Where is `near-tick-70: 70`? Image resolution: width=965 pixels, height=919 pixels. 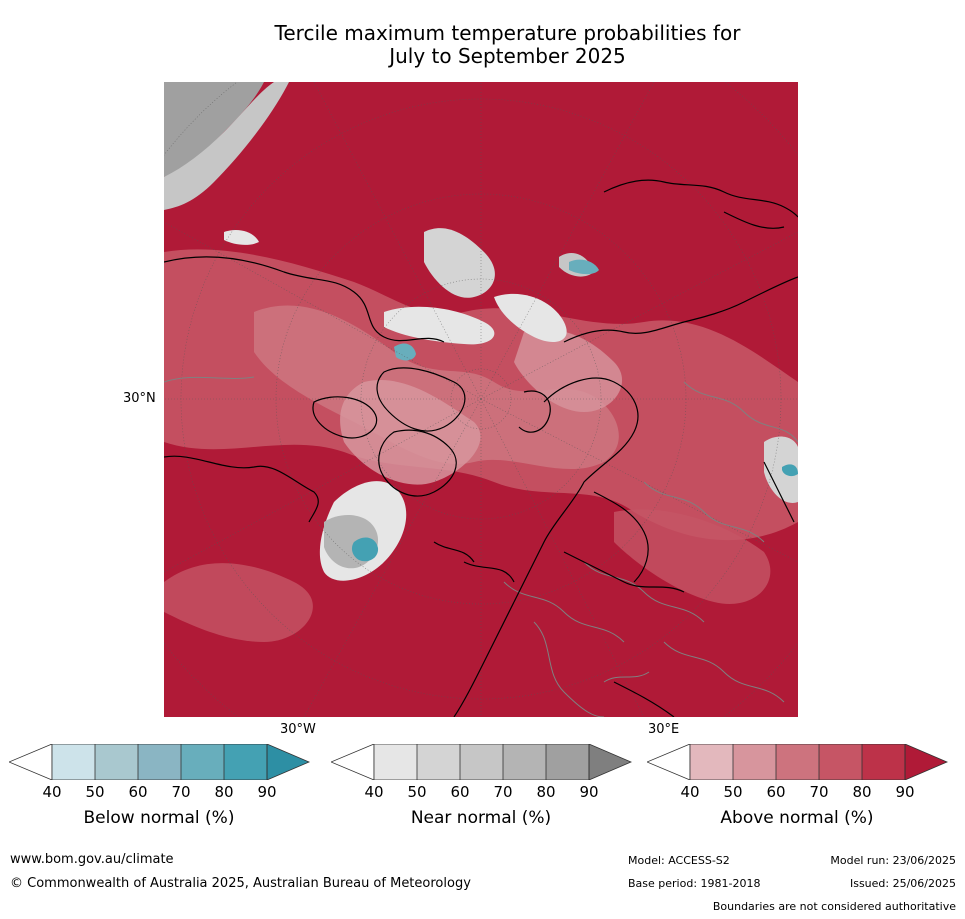 near-tick-70: 70 is located at coordinates (503, 792).